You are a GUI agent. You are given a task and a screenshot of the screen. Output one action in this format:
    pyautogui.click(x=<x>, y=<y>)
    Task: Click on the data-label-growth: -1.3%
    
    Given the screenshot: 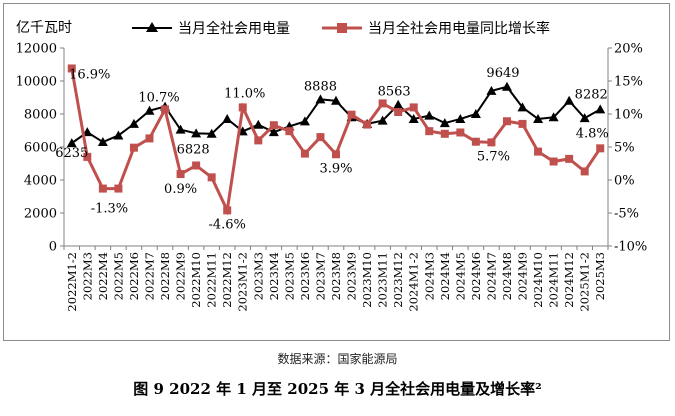 What is the action you would take?
    pyautogui.click(x=109, y=209)
    